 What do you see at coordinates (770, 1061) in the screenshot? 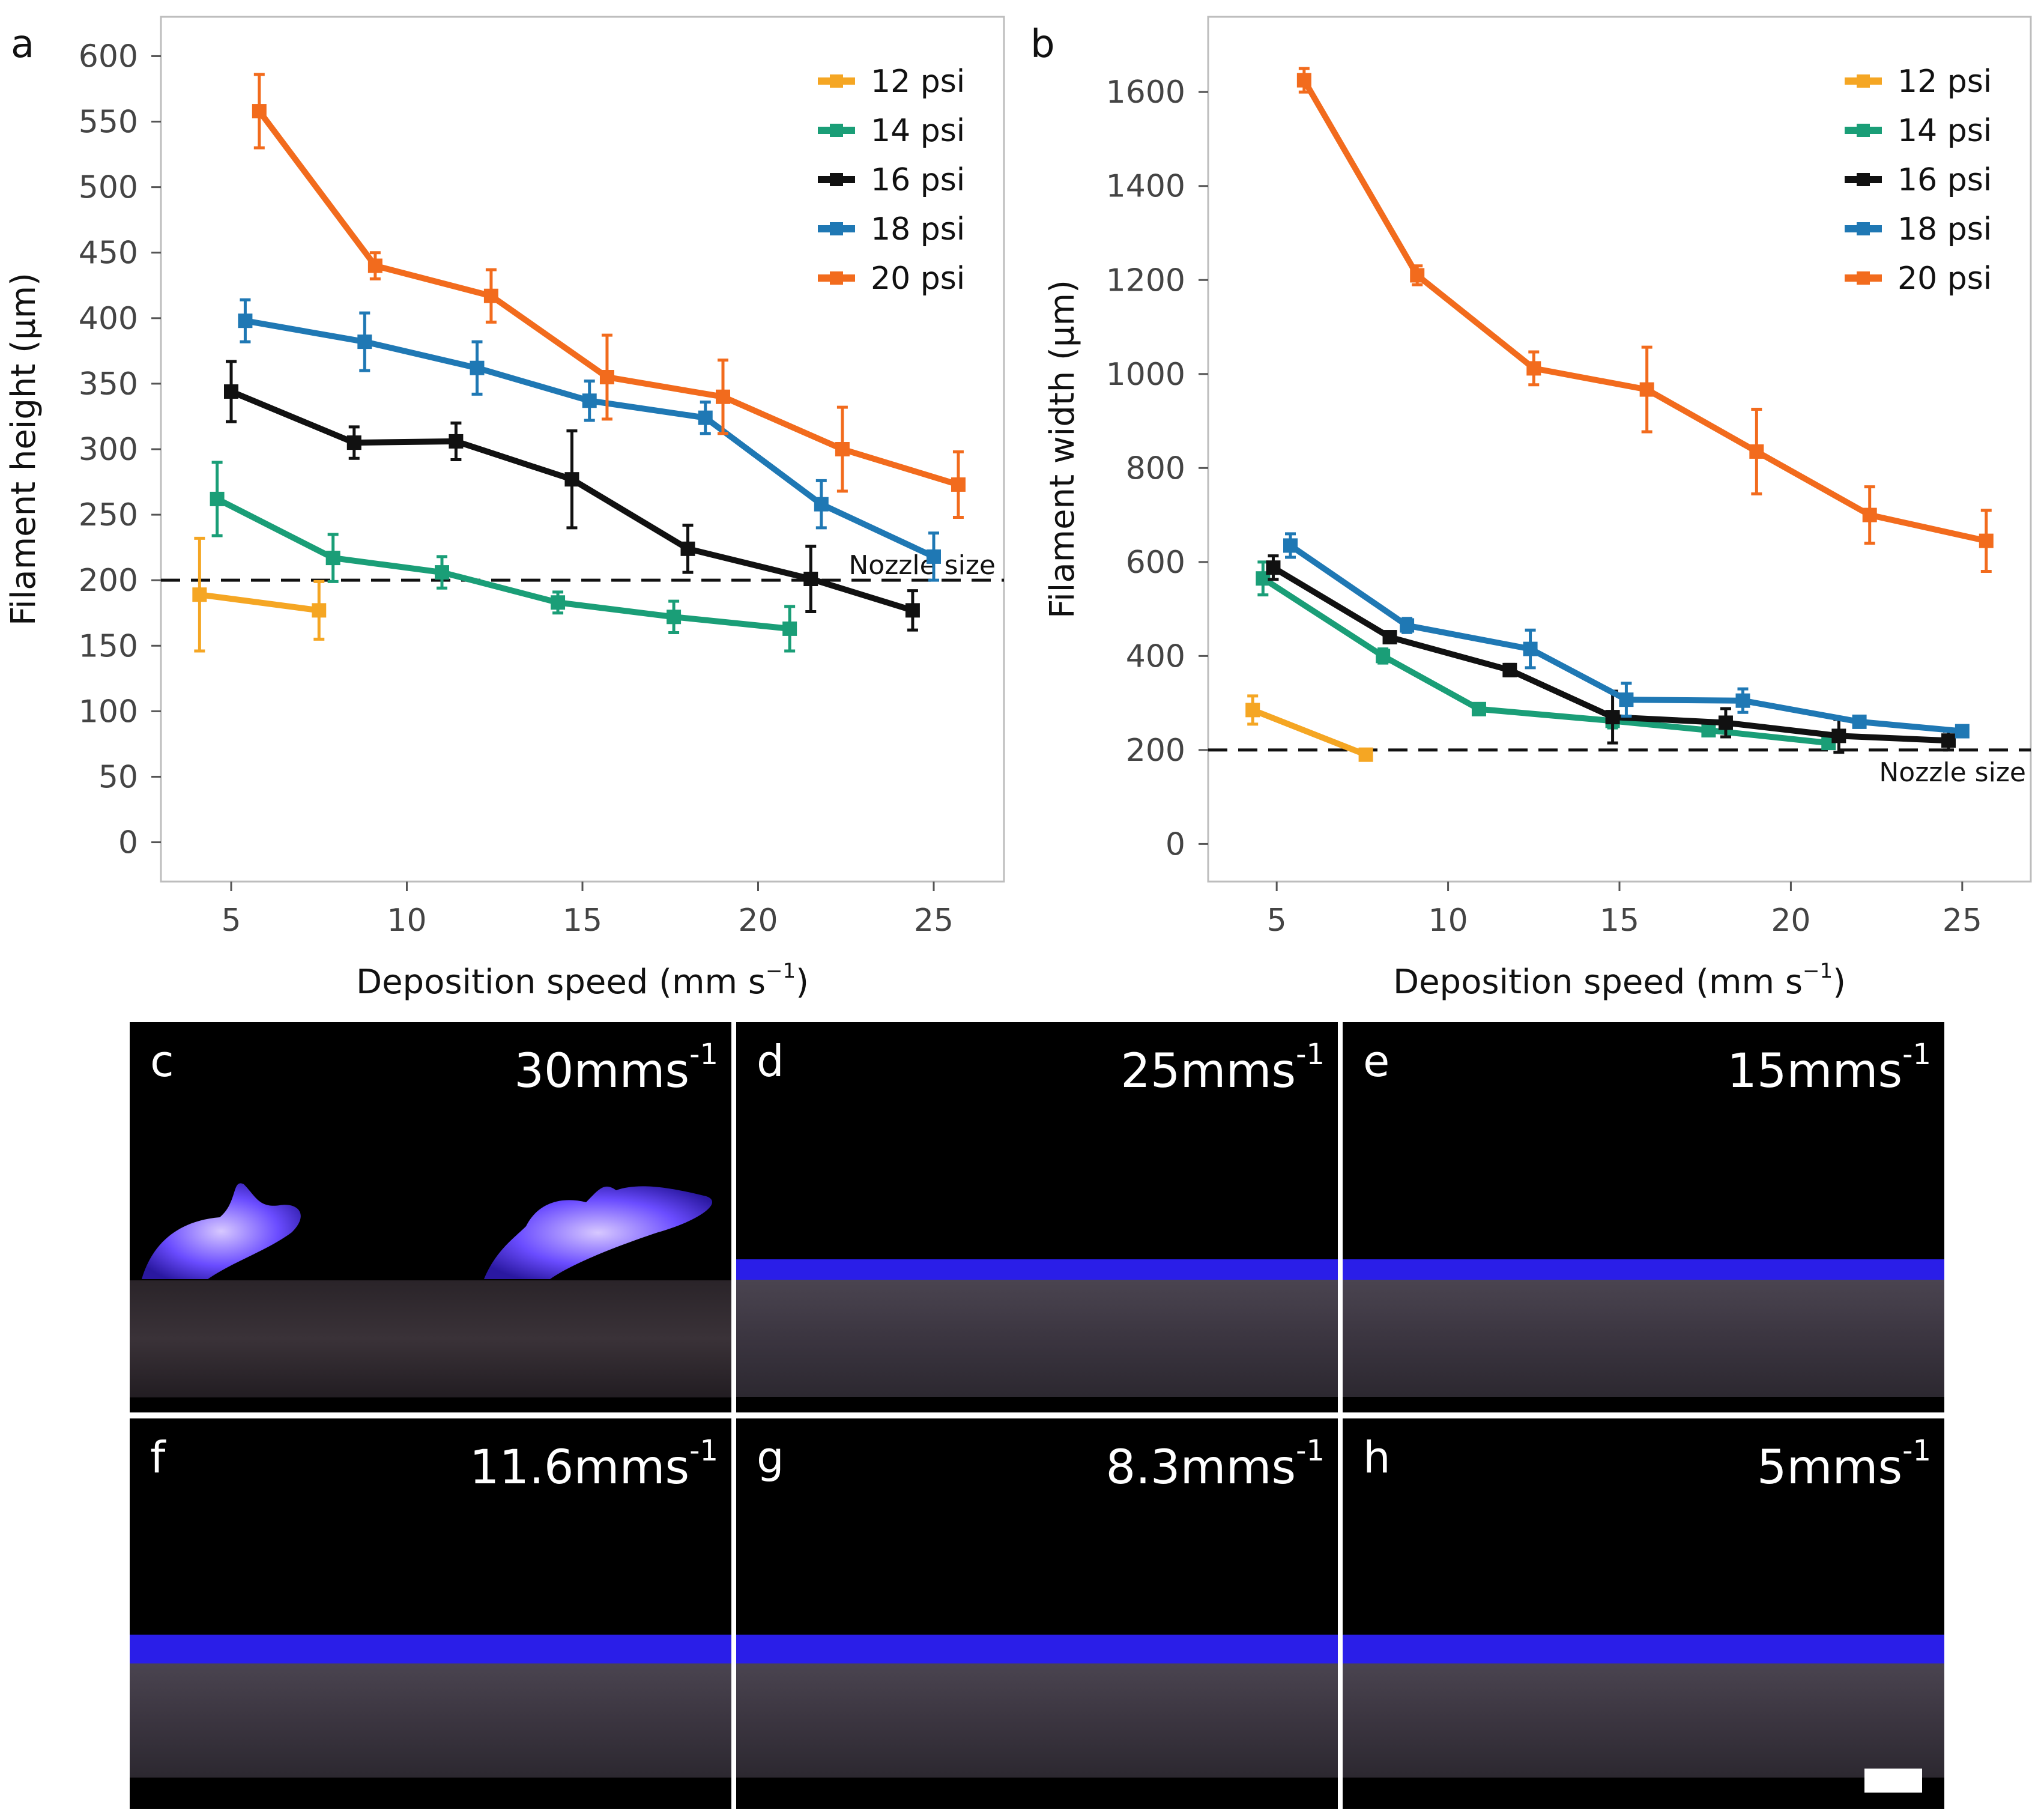
I see `photo-panel-letter: d` at bounding box center [770, 1061].